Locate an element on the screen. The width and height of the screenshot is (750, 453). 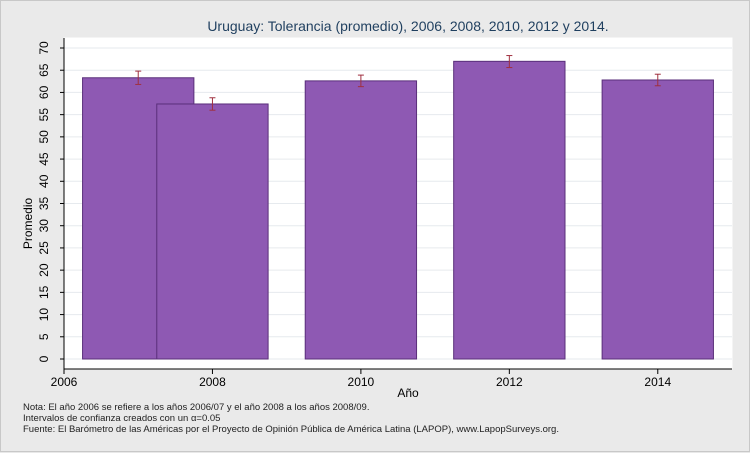
y-tick-label: 15 is located at coordinates (44, 292).